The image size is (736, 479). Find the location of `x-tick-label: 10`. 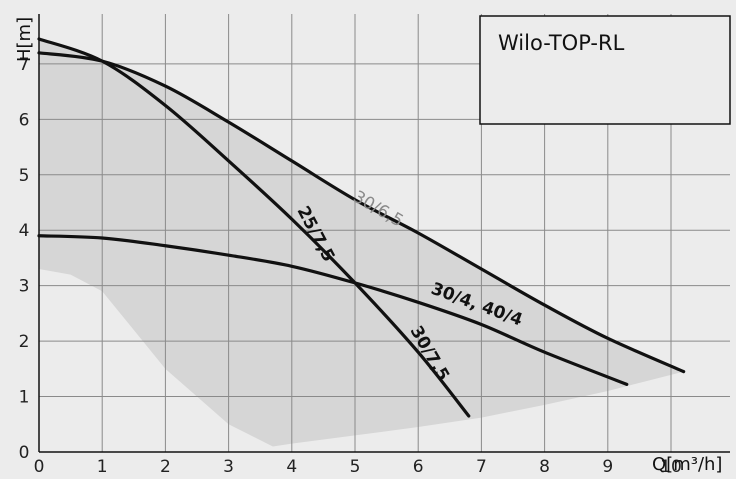

x-tick-label: 10 is located at coordinates (671, 467).